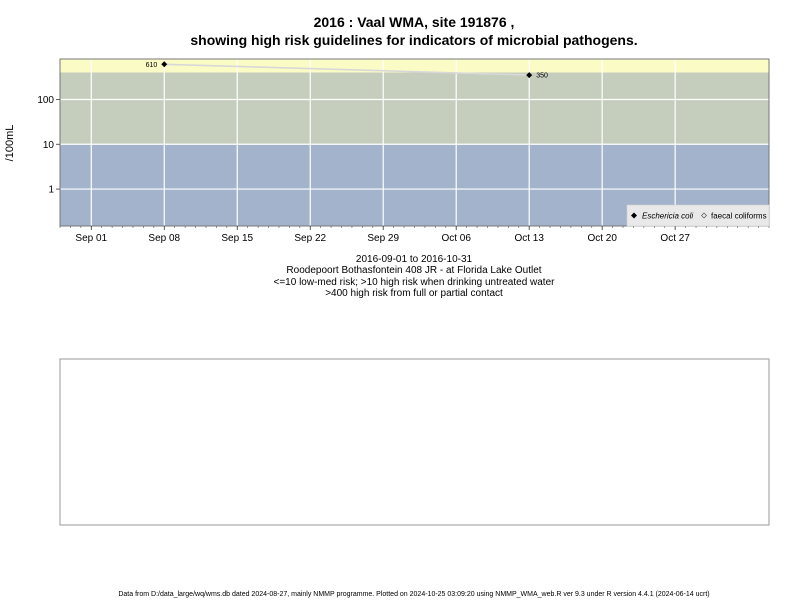 Image resolution: width=800 pixels, height=600 pixels. I want to click on x-tick-label-6: Oct 13, so click(529, 238).